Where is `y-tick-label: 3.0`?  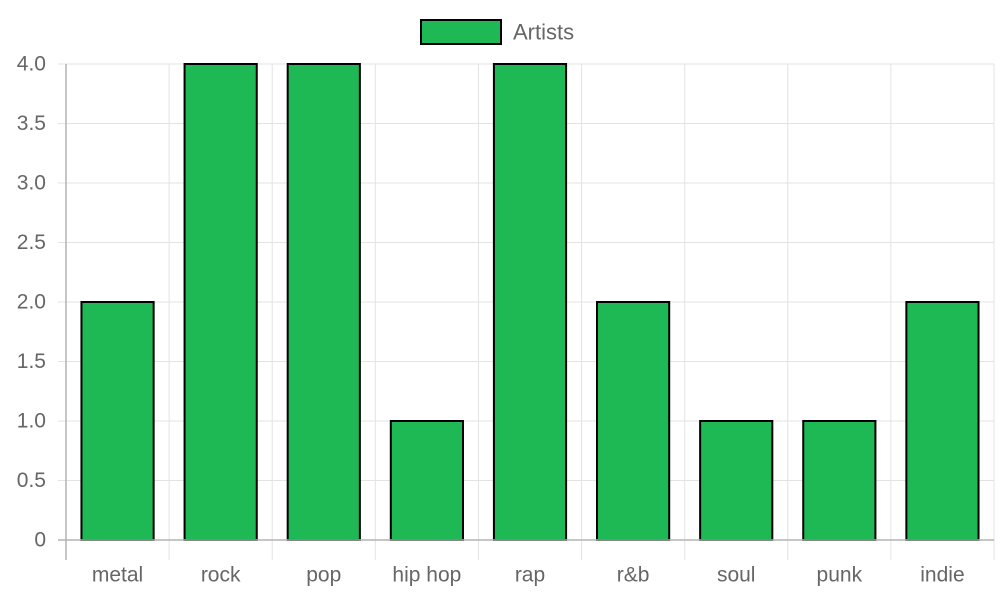 y-tick-label: 3.0 is located at coordinates (31, 183).